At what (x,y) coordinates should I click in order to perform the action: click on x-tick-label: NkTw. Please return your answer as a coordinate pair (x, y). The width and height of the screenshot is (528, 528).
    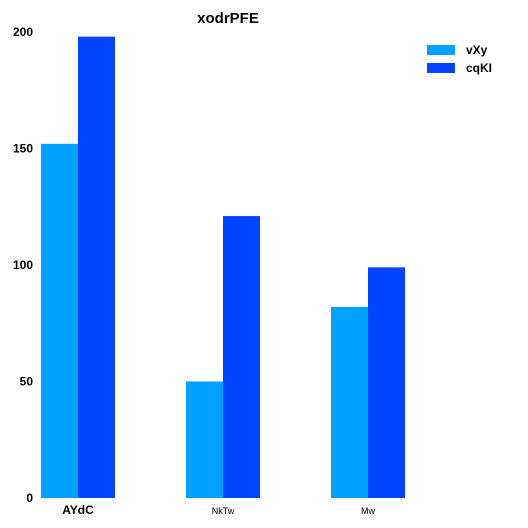
    Looking at the image, I should click on (223, 511).